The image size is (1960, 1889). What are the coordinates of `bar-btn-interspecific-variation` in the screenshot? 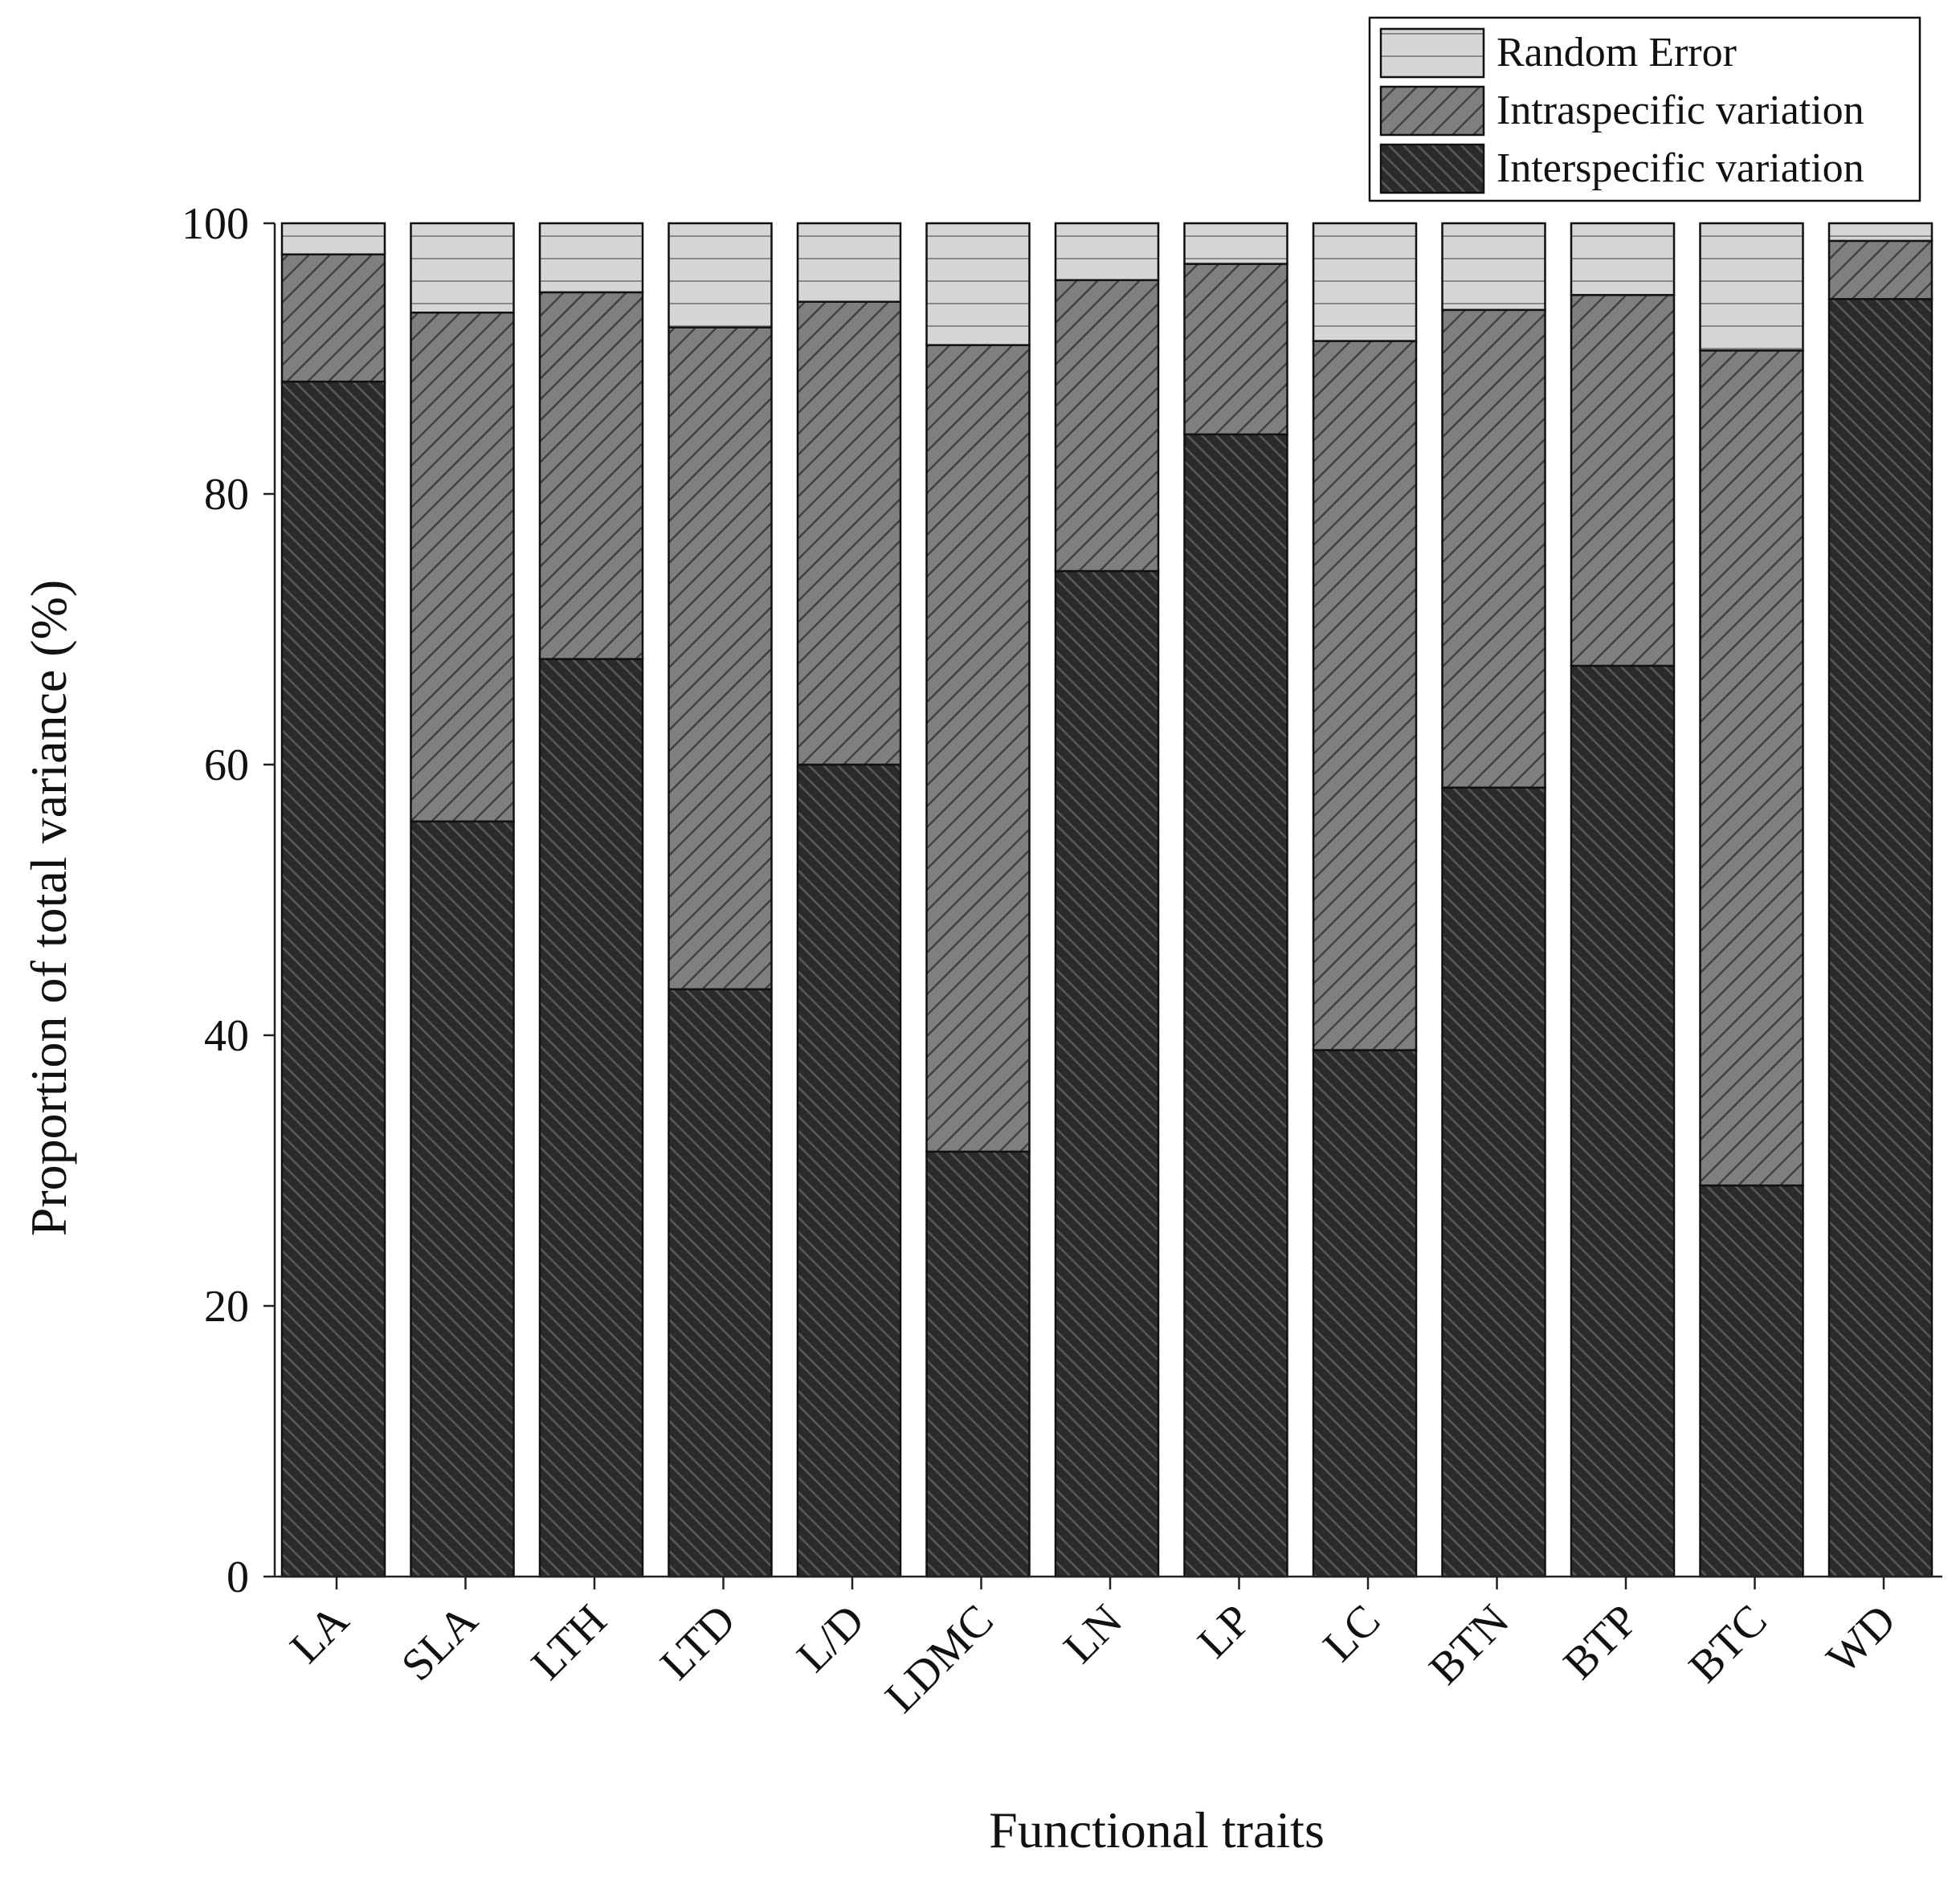 It's located at (1493, 1182).